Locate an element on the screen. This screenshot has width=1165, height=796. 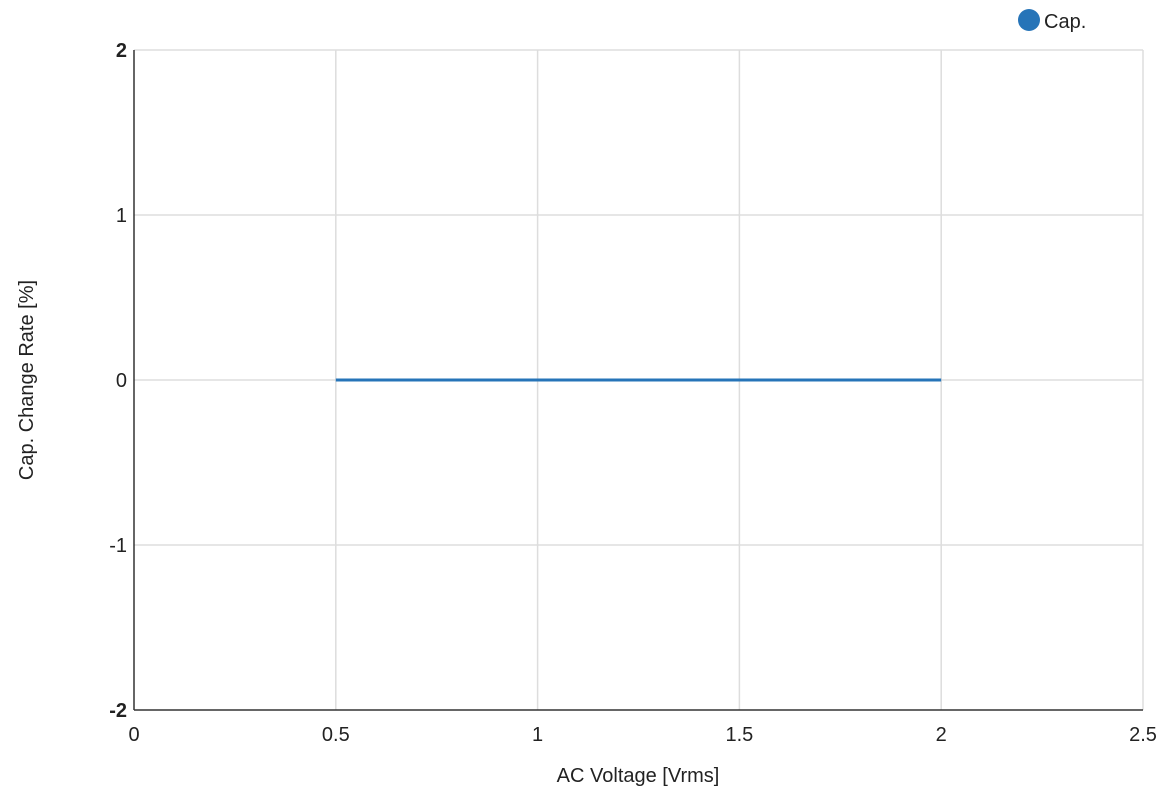
y-axis-title: Cap. Change Rate [%] is located at coordinates (27, 380).